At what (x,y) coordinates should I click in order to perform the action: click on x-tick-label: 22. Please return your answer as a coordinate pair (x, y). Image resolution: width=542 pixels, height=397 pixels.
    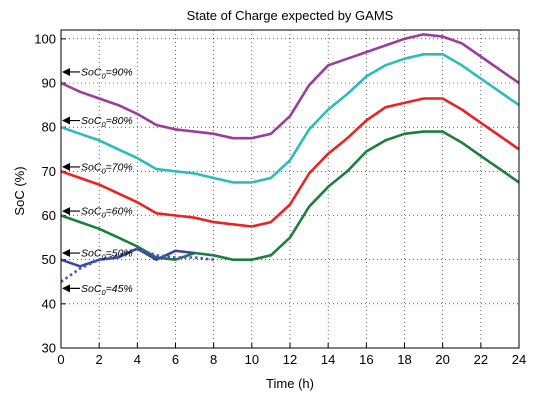
    Looking at the image, I should click on (481, 359).